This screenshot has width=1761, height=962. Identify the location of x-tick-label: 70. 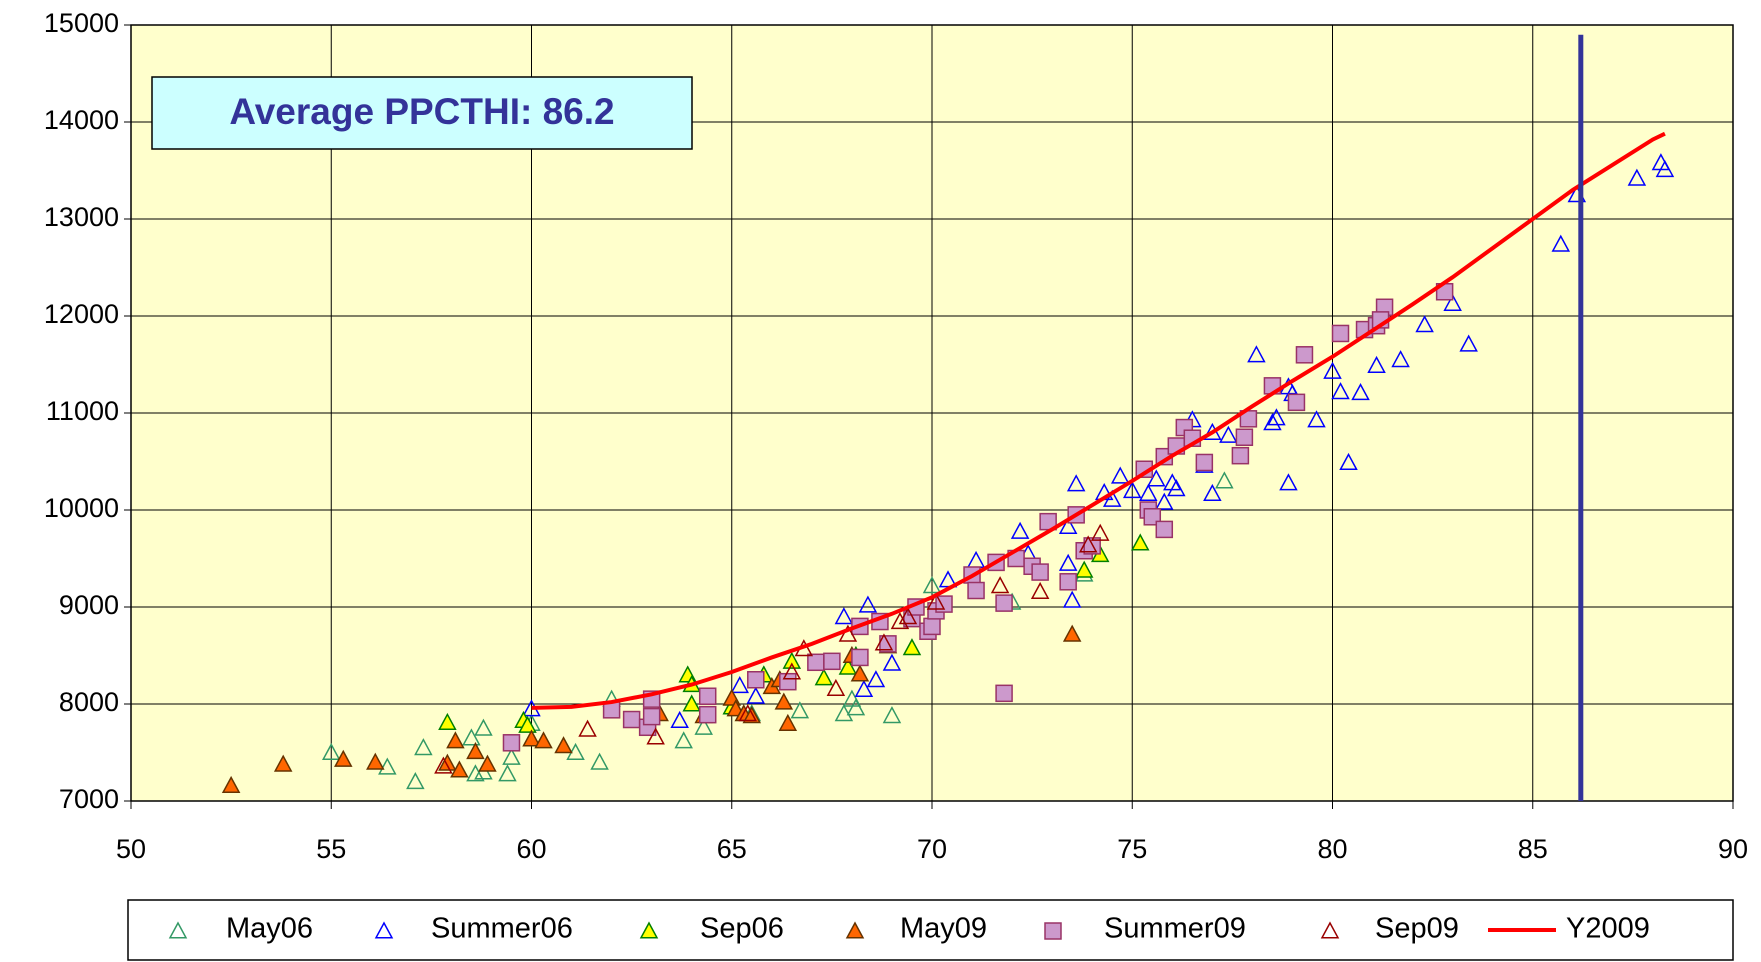
(932, 849).